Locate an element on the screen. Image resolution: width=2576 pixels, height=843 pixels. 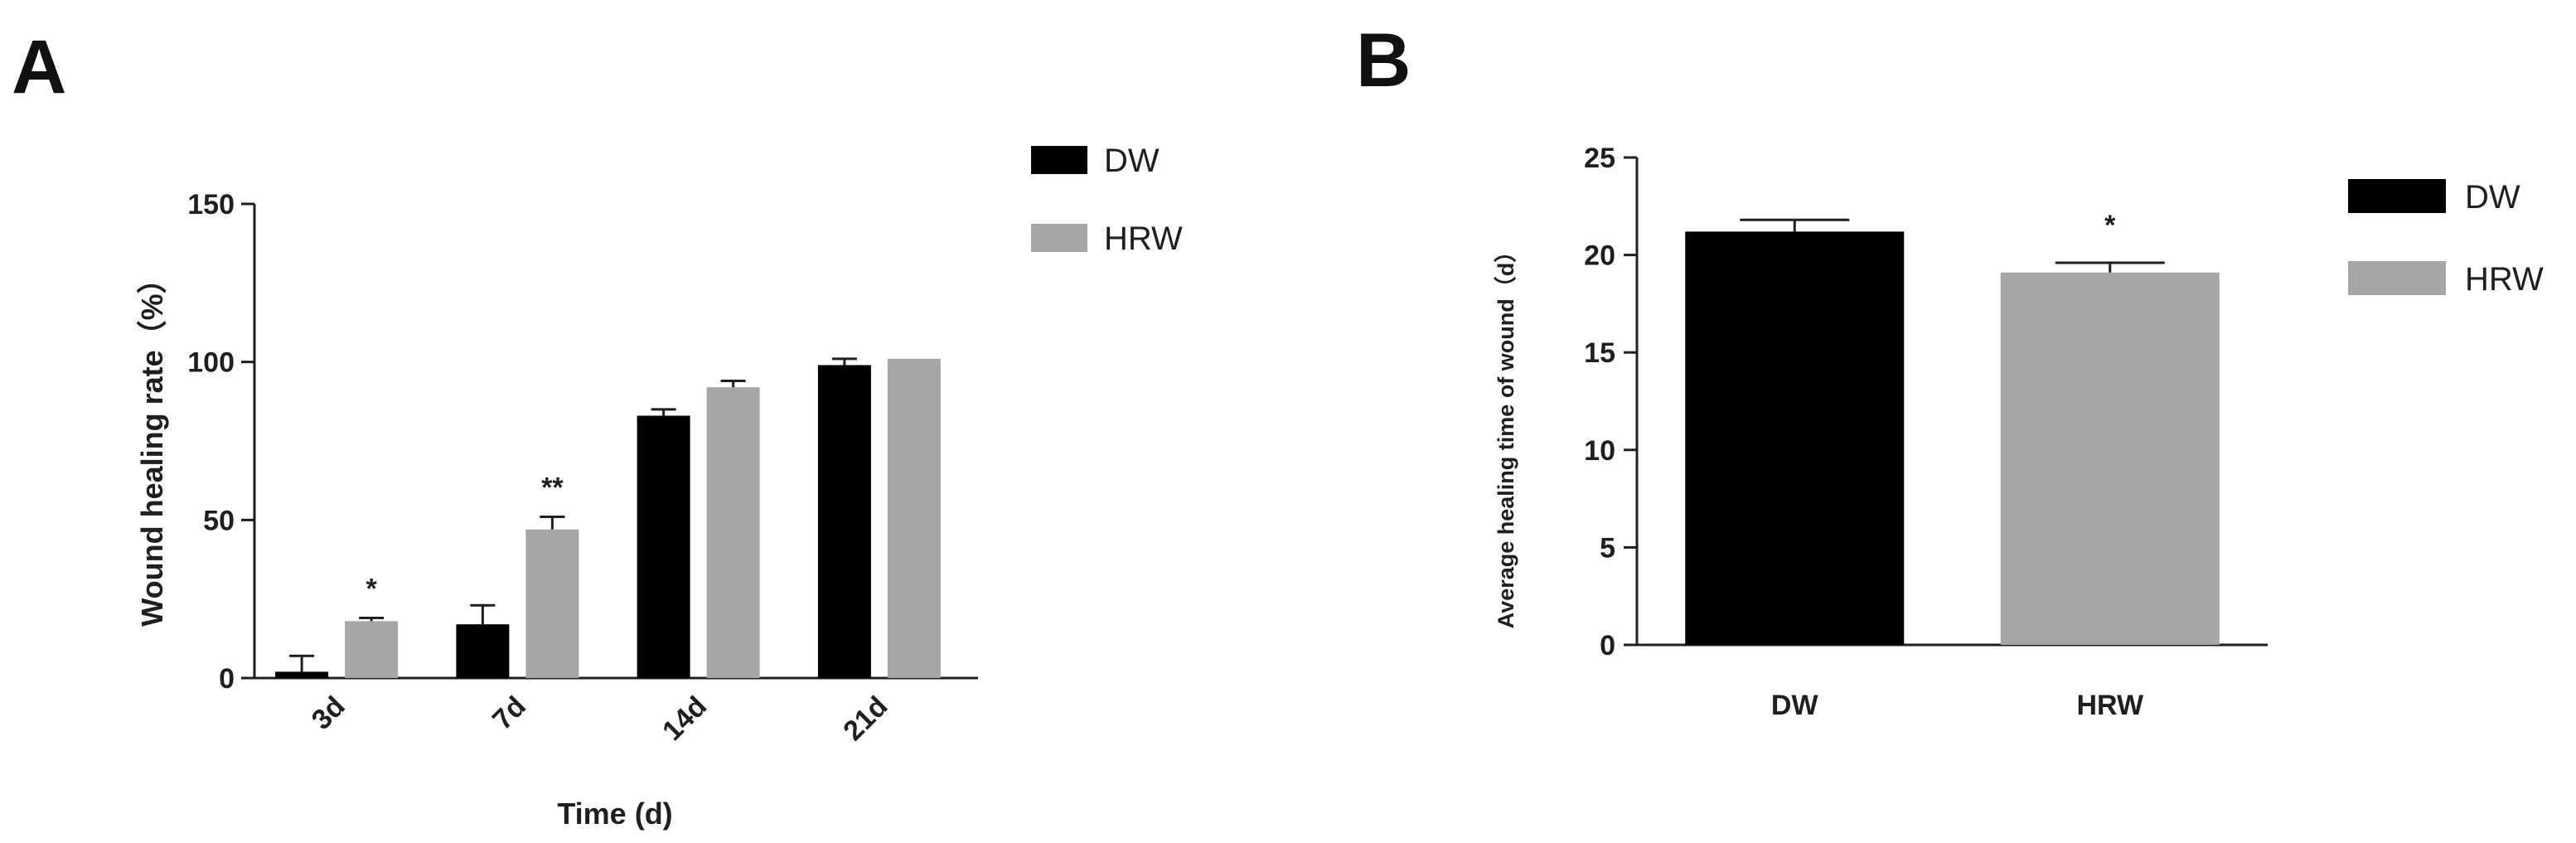
chart-b-legend-swatch-hrw is located at coordinates (2397, 278).